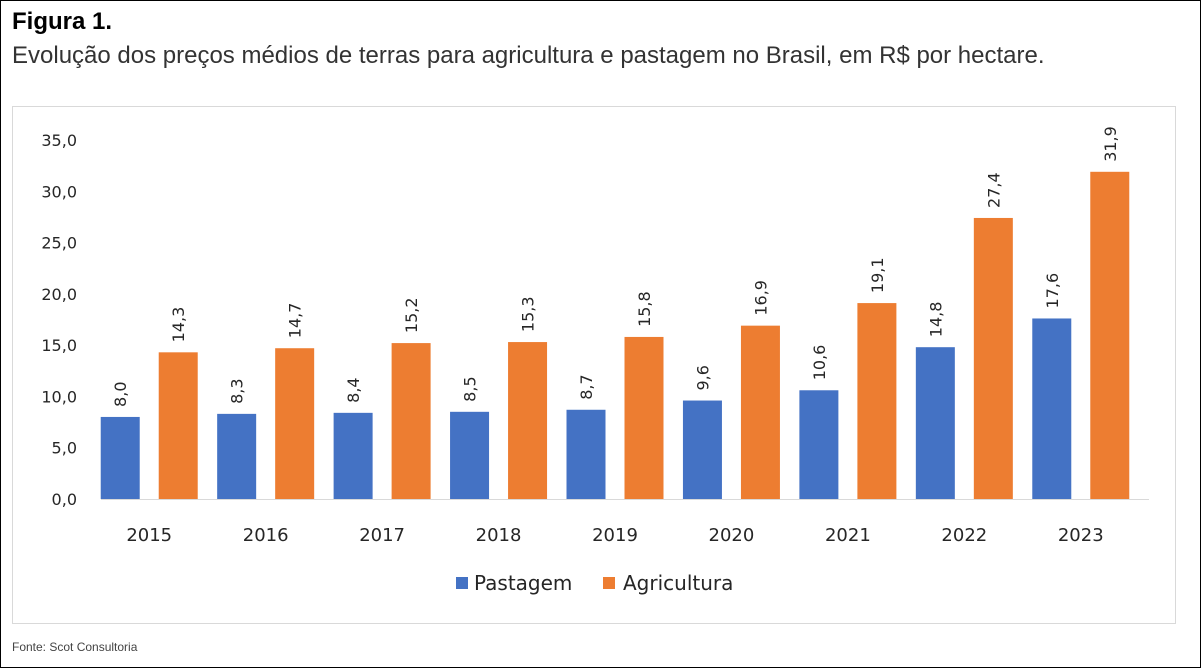 This screenshot has width=1201, height=668. Describe the element at coordinates (702, 449) in the screenshot. I see `bar-pastagem-2020` at that location.